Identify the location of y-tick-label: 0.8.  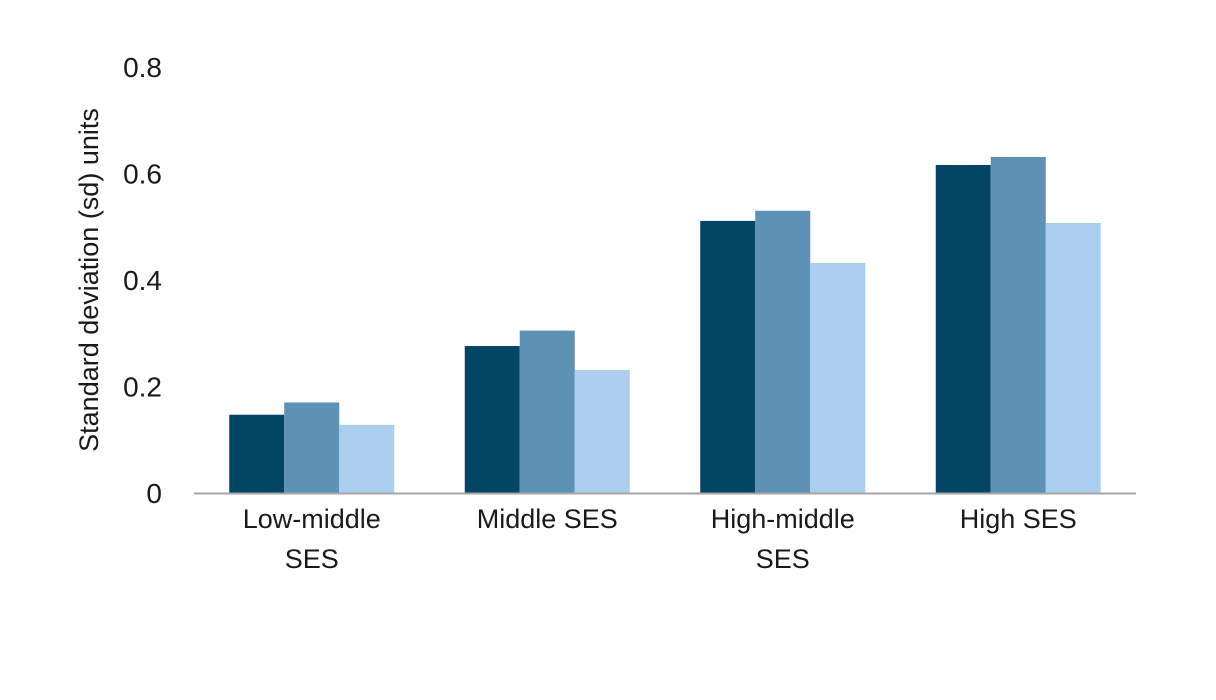
(142, 67).